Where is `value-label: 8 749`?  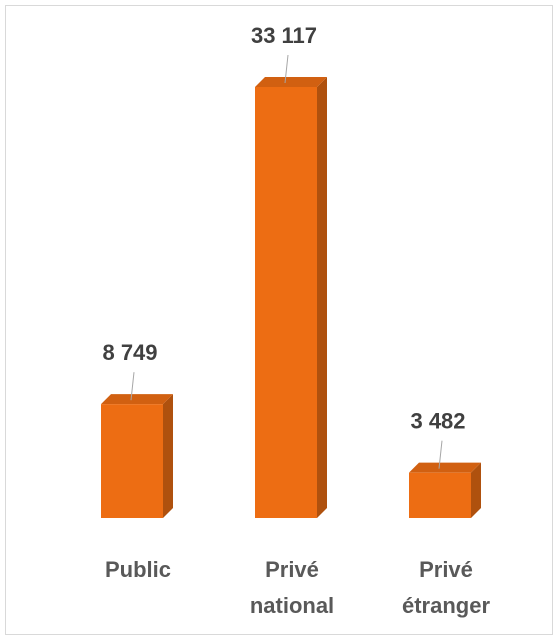
value-label: 8 749 is located at coordinates (129, 352).